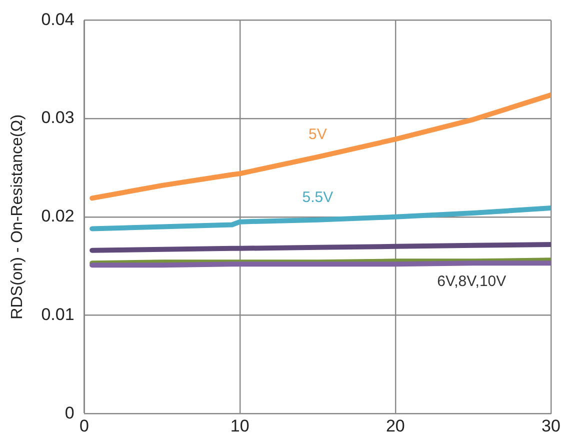 This screenshot has height=444, width=565. Describe the element at coordinates (395, 426) in the screenshot. I see `x-tick-label: 20` at that location.